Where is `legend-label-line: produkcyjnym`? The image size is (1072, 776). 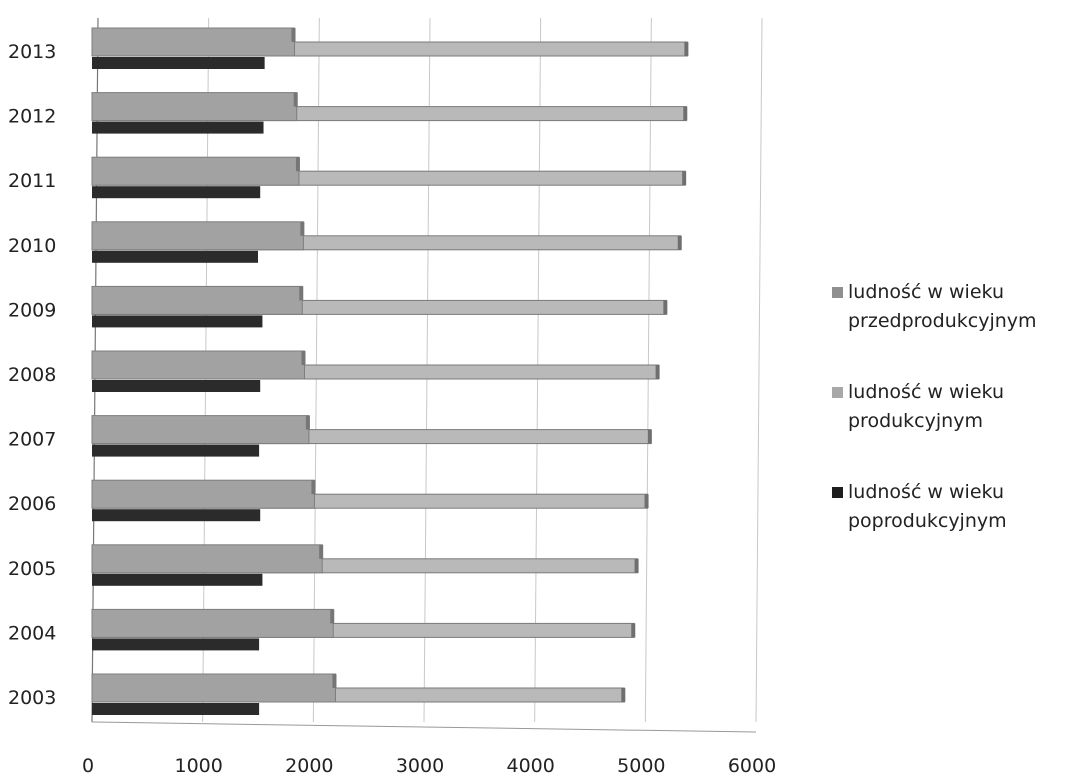
legend-label-line: produkcyjnym is located at coordinates (915, 421).